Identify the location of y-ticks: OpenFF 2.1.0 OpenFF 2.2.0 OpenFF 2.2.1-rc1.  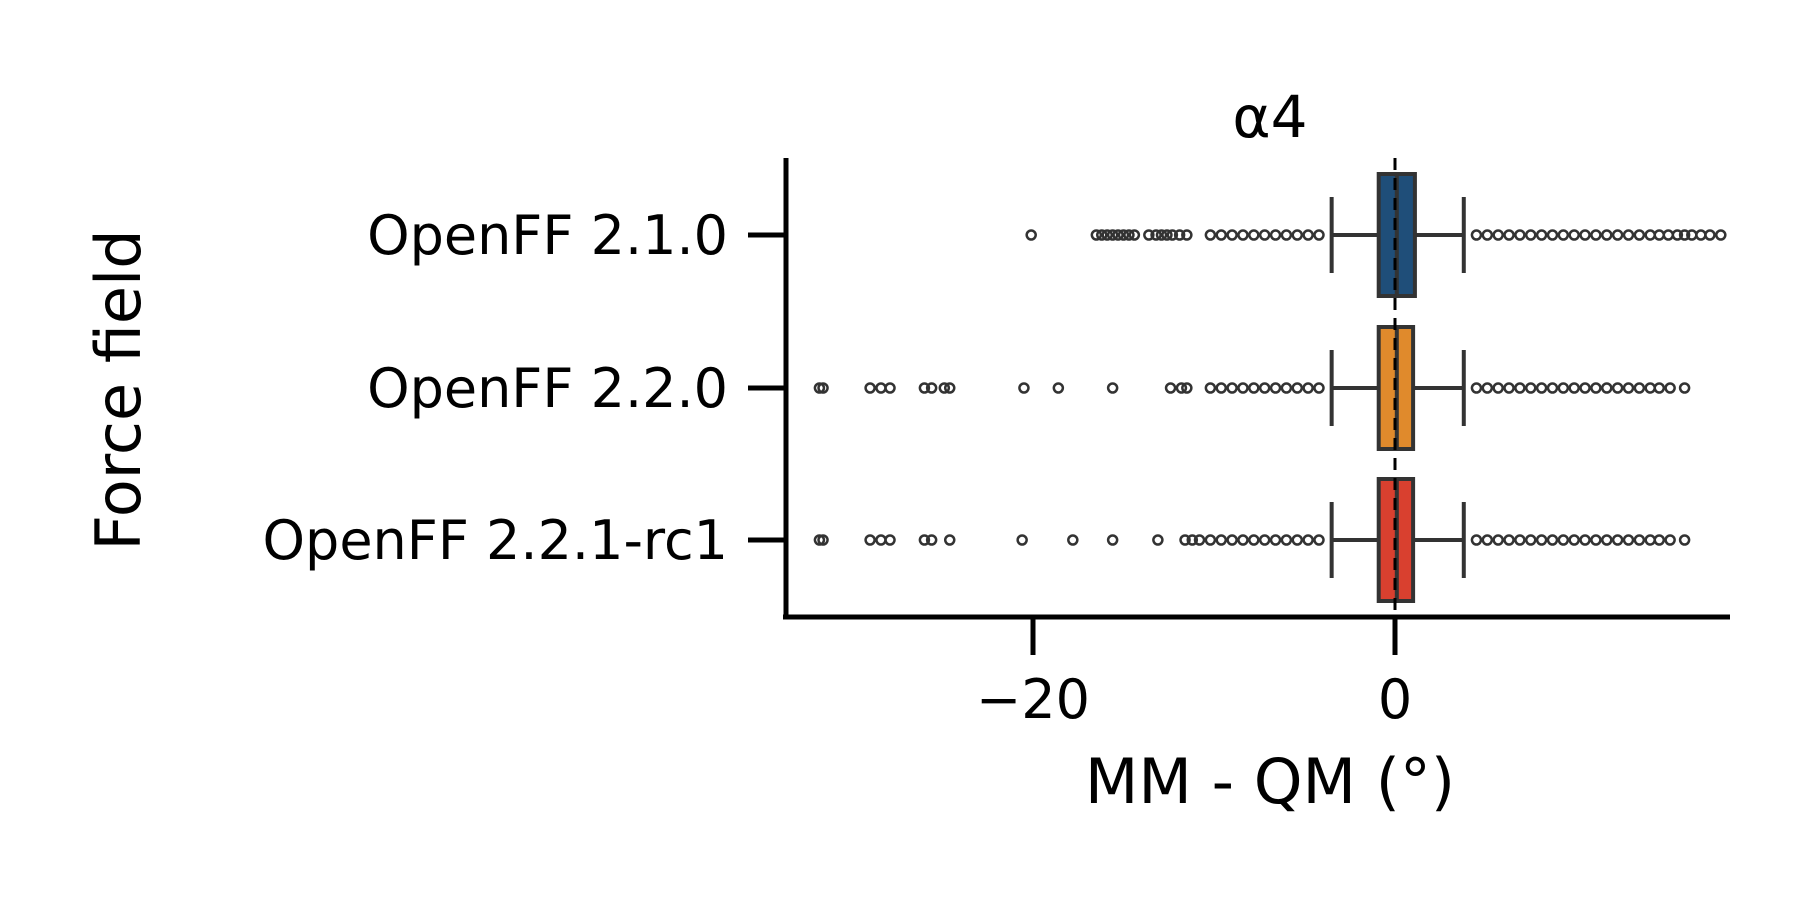
(524, 388).